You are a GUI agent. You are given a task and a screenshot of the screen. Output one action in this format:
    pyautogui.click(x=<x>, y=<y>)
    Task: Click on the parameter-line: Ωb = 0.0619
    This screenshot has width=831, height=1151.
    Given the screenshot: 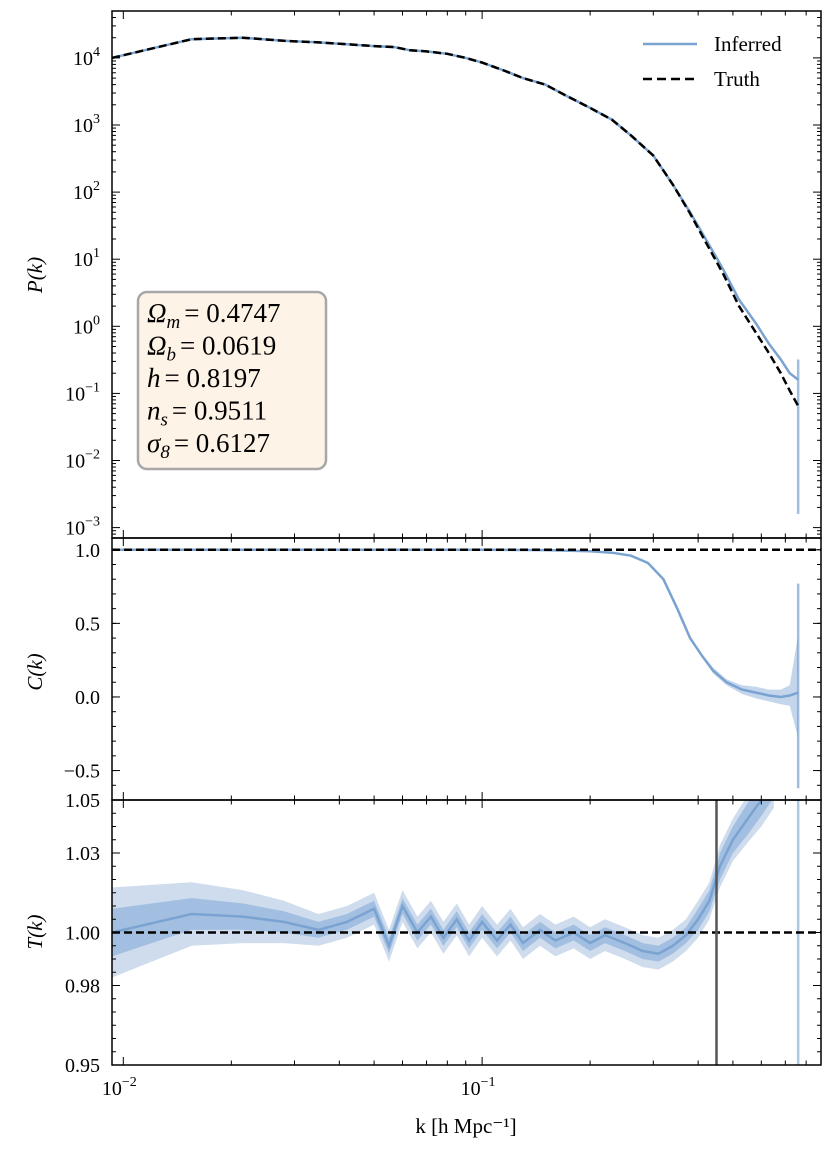 What is the action you would take?
    pyautogui.click(x=211, y=348)
    